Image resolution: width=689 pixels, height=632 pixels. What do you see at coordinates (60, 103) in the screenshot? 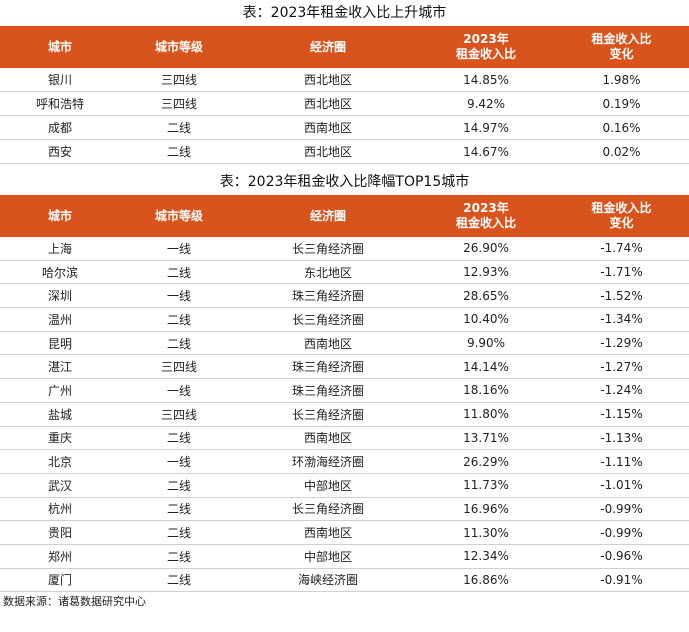
I see `cell-city: 呼和浩特` at bounding box center [60, 103].